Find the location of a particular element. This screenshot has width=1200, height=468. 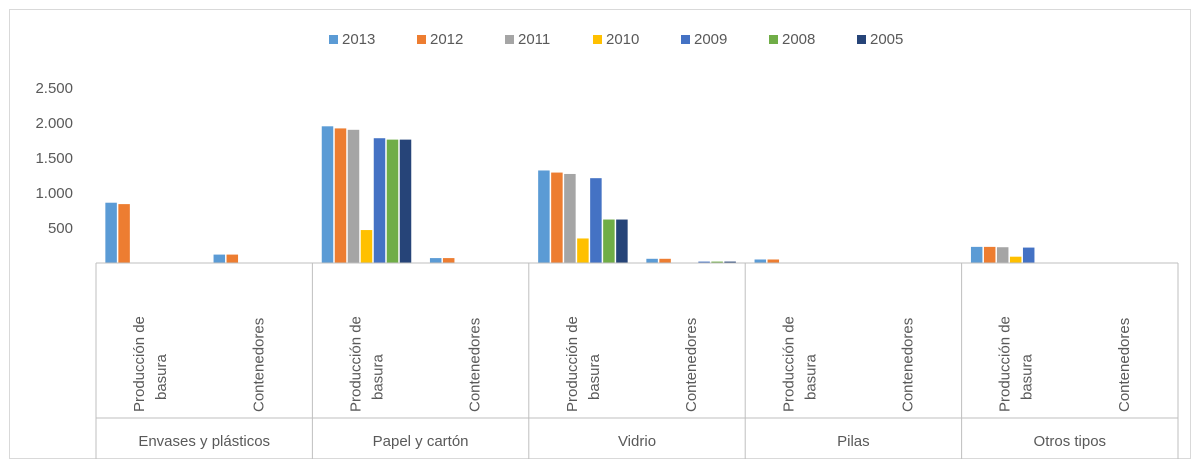

y-tick-label: 500 is located at coordinates (60, 228).